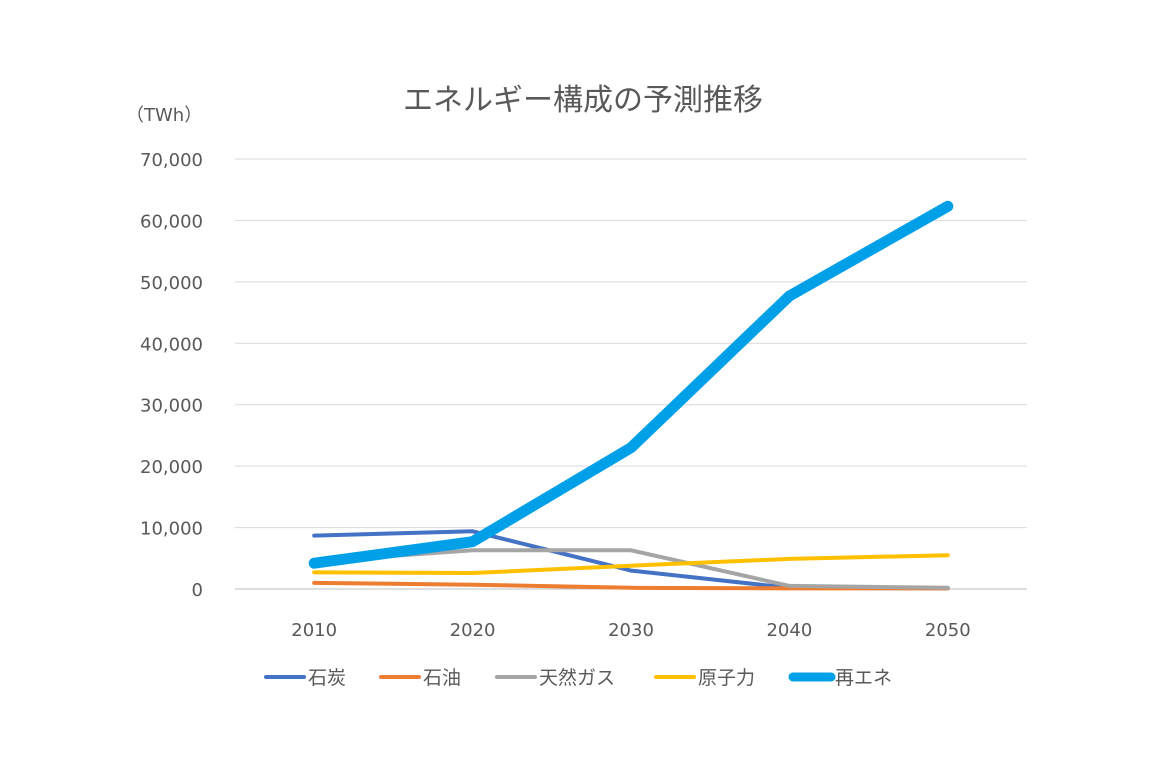 Image resolution: width=1160 pixels, height=760 pixels. Describe the element at coordinates (726, 678) in the screenshot. I see `legend-label: 原子力` at that location.